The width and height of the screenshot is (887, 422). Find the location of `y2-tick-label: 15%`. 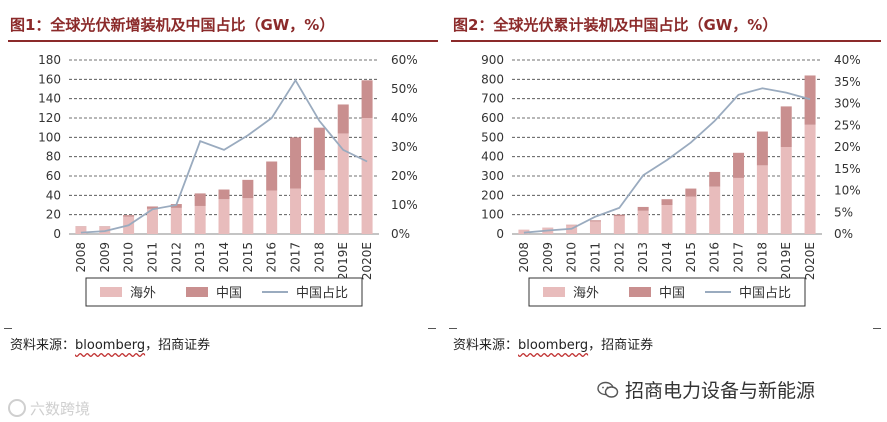

y2-tick-label: 15% is located at coordinates (847, 169).